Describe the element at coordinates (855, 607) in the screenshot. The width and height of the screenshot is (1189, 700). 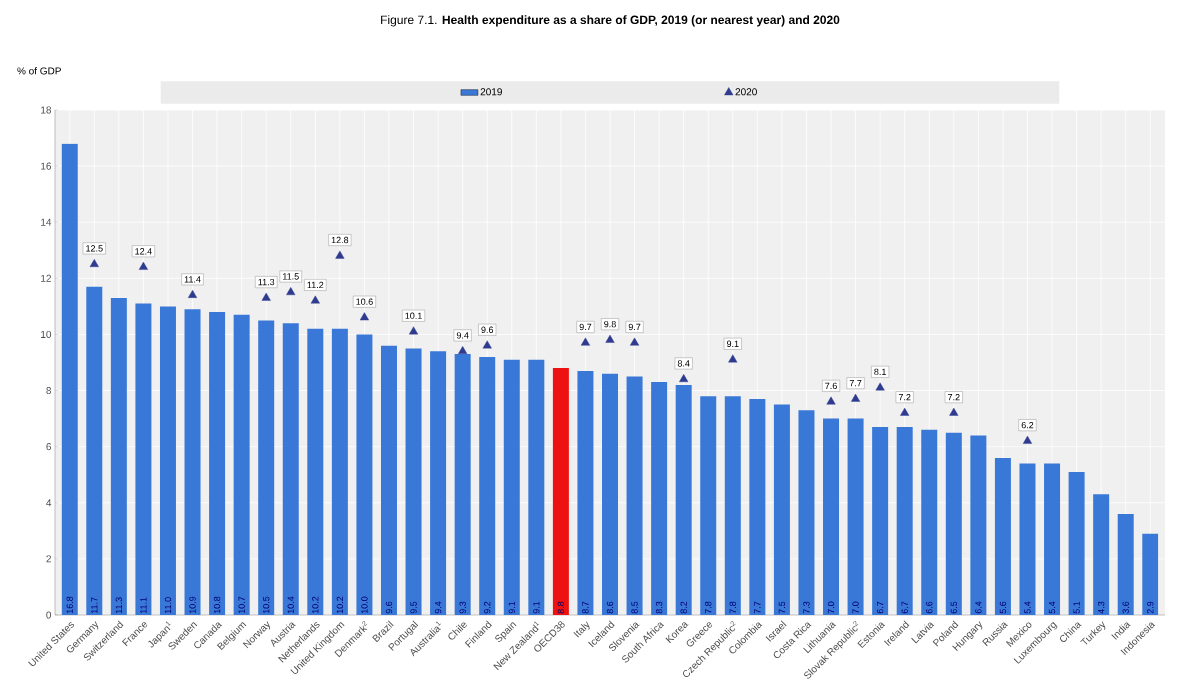
I see `data-label: 7.0` at that location.